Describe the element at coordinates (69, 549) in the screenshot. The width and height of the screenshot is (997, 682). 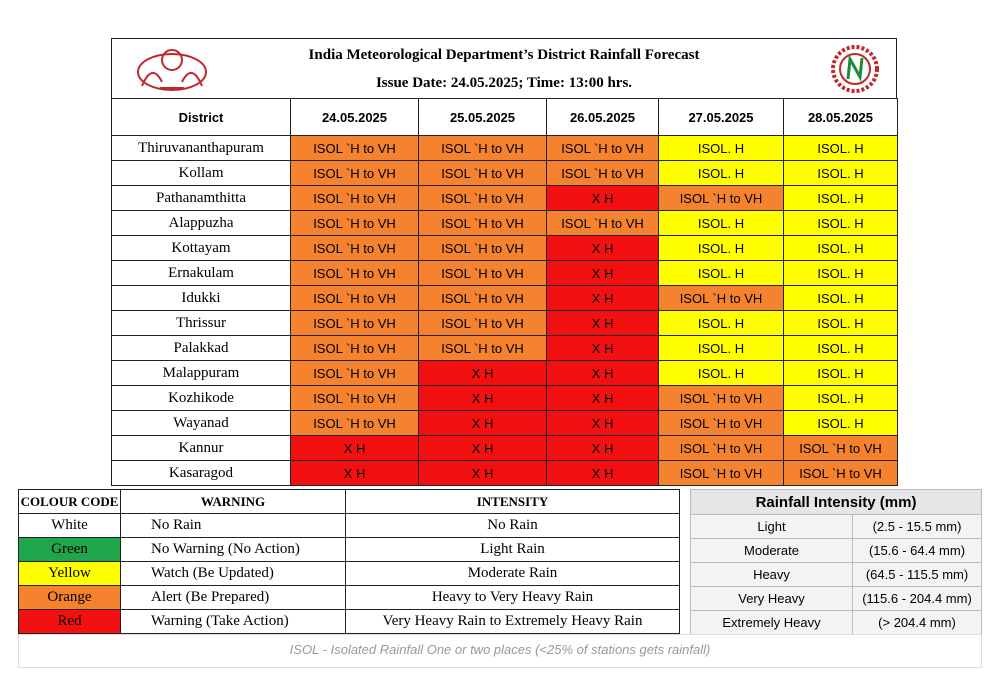
I see `colour-code: Green` at that location.